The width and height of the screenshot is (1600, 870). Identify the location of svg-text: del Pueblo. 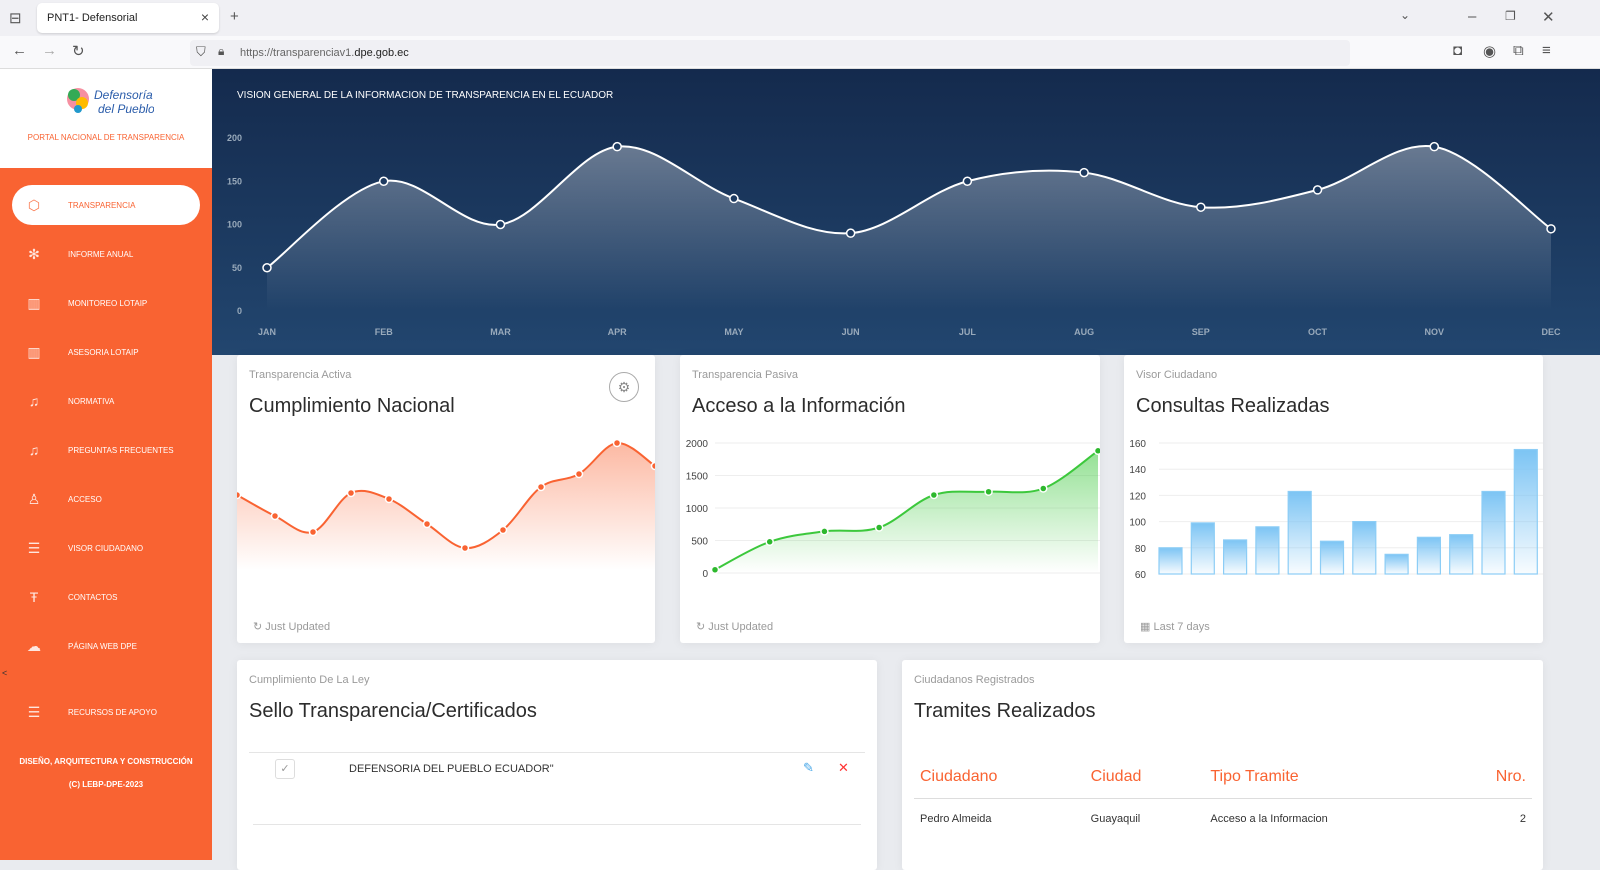
(126, 109).